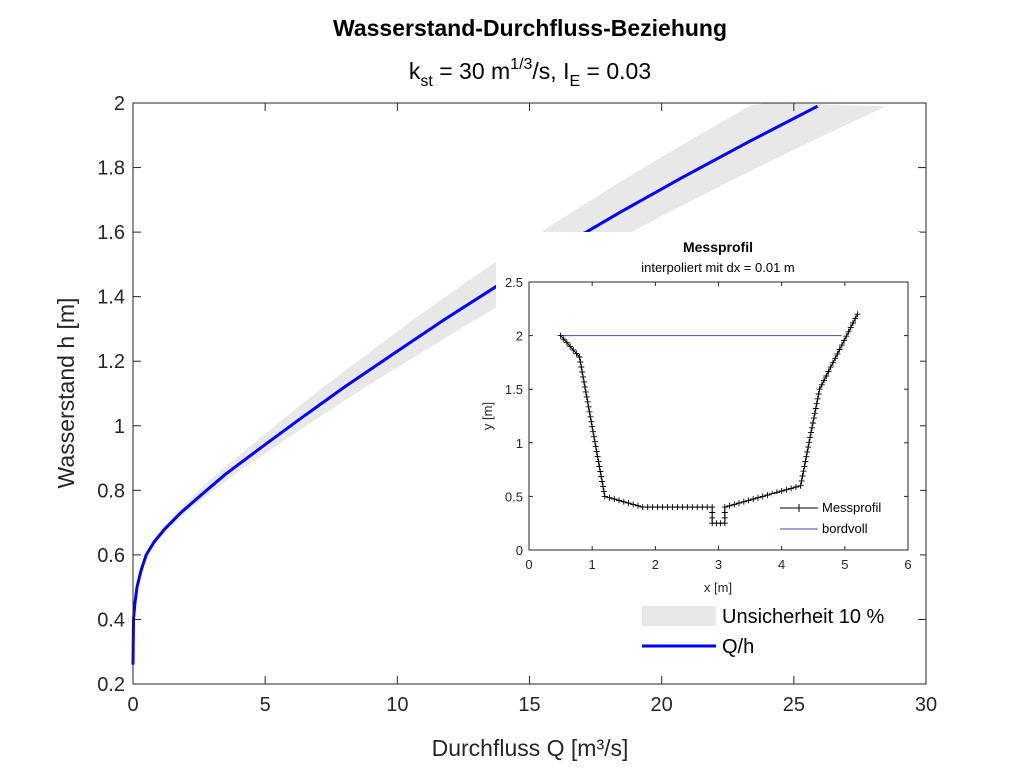  What do you see at coordinates (487, 416) in the screenshot?
I see `inset-y-axis-label: y [m]` at bounding box center [487, 416].